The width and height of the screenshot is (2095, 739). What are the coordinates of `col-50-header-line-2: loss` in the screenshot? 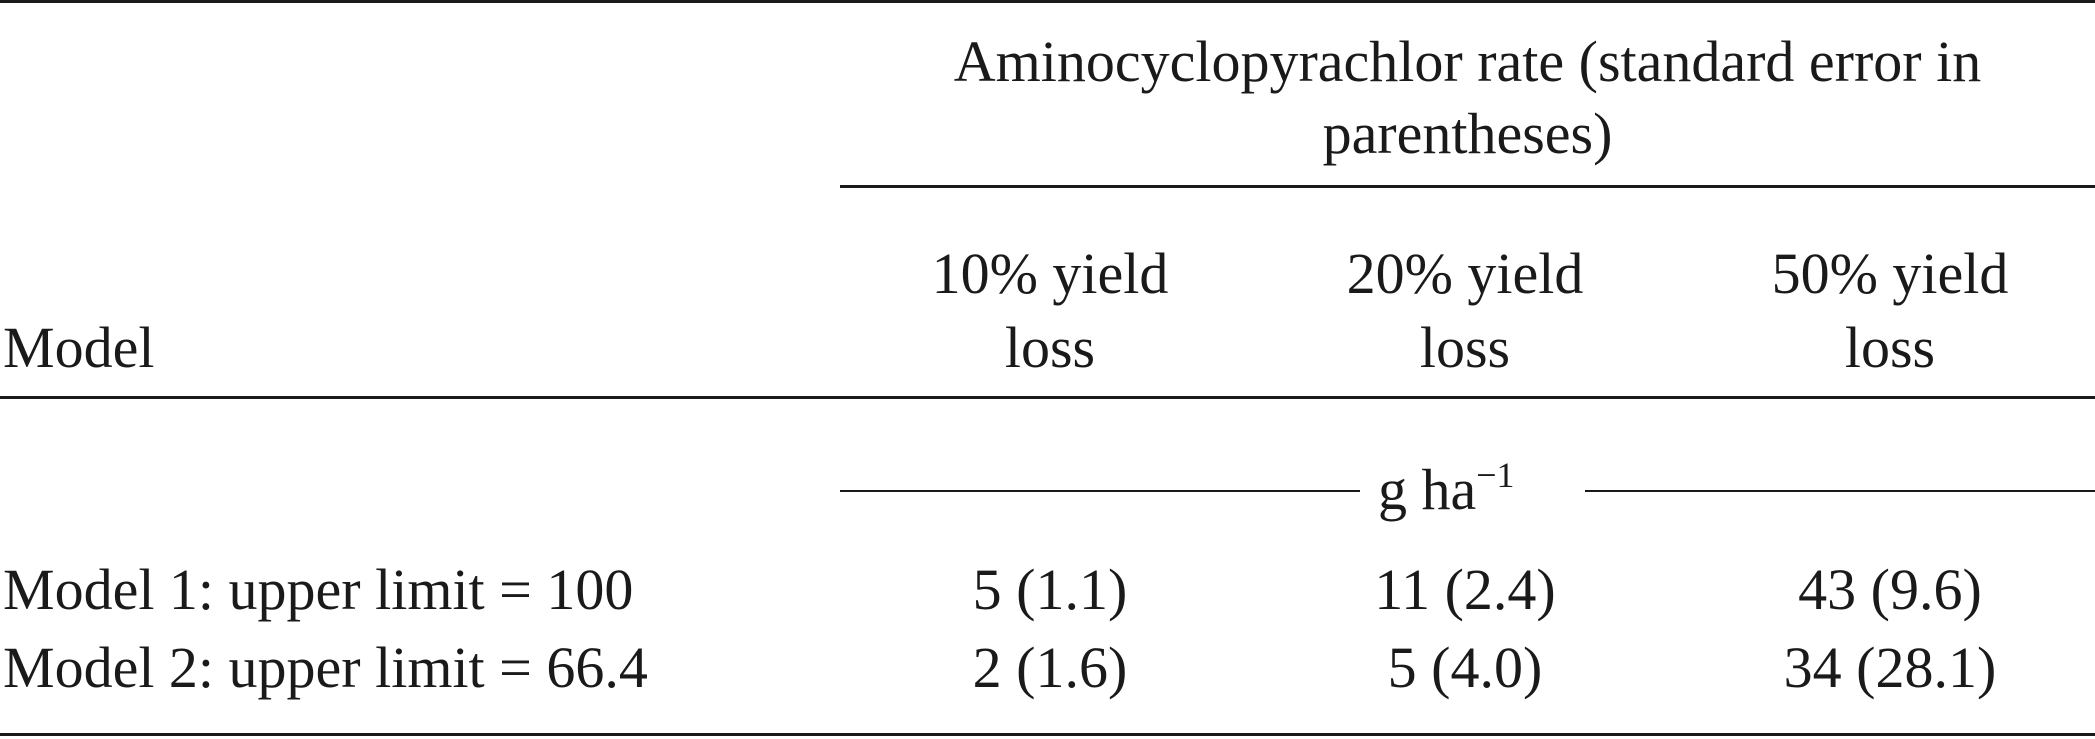 It's located at (1890, 347).